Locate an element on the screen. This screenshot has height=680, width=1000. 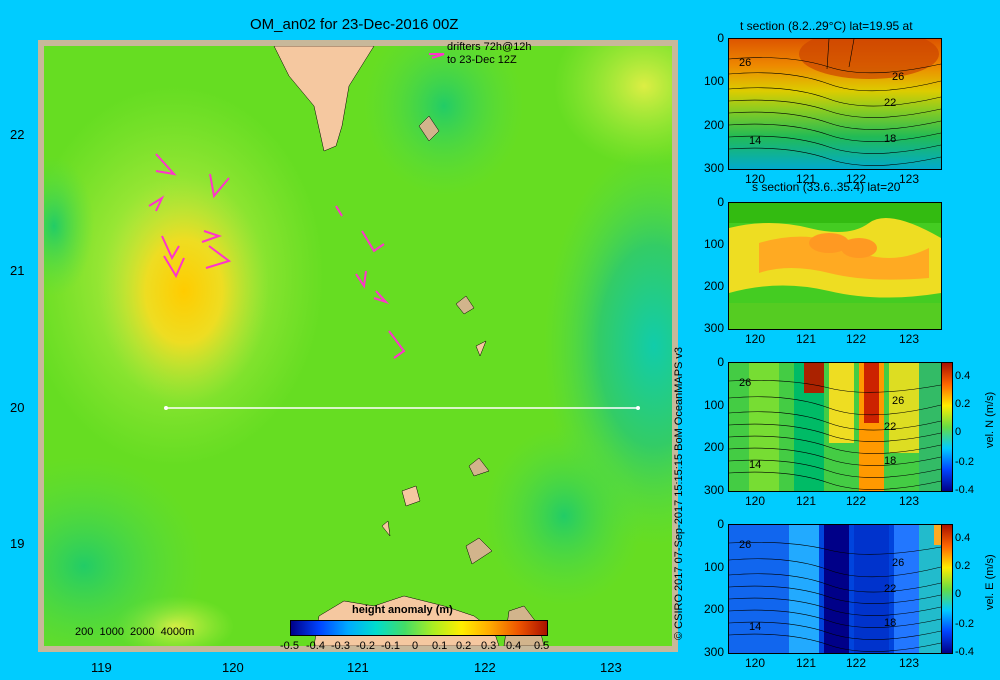
lat-tick: 22 is located at coordinates (17, 134).